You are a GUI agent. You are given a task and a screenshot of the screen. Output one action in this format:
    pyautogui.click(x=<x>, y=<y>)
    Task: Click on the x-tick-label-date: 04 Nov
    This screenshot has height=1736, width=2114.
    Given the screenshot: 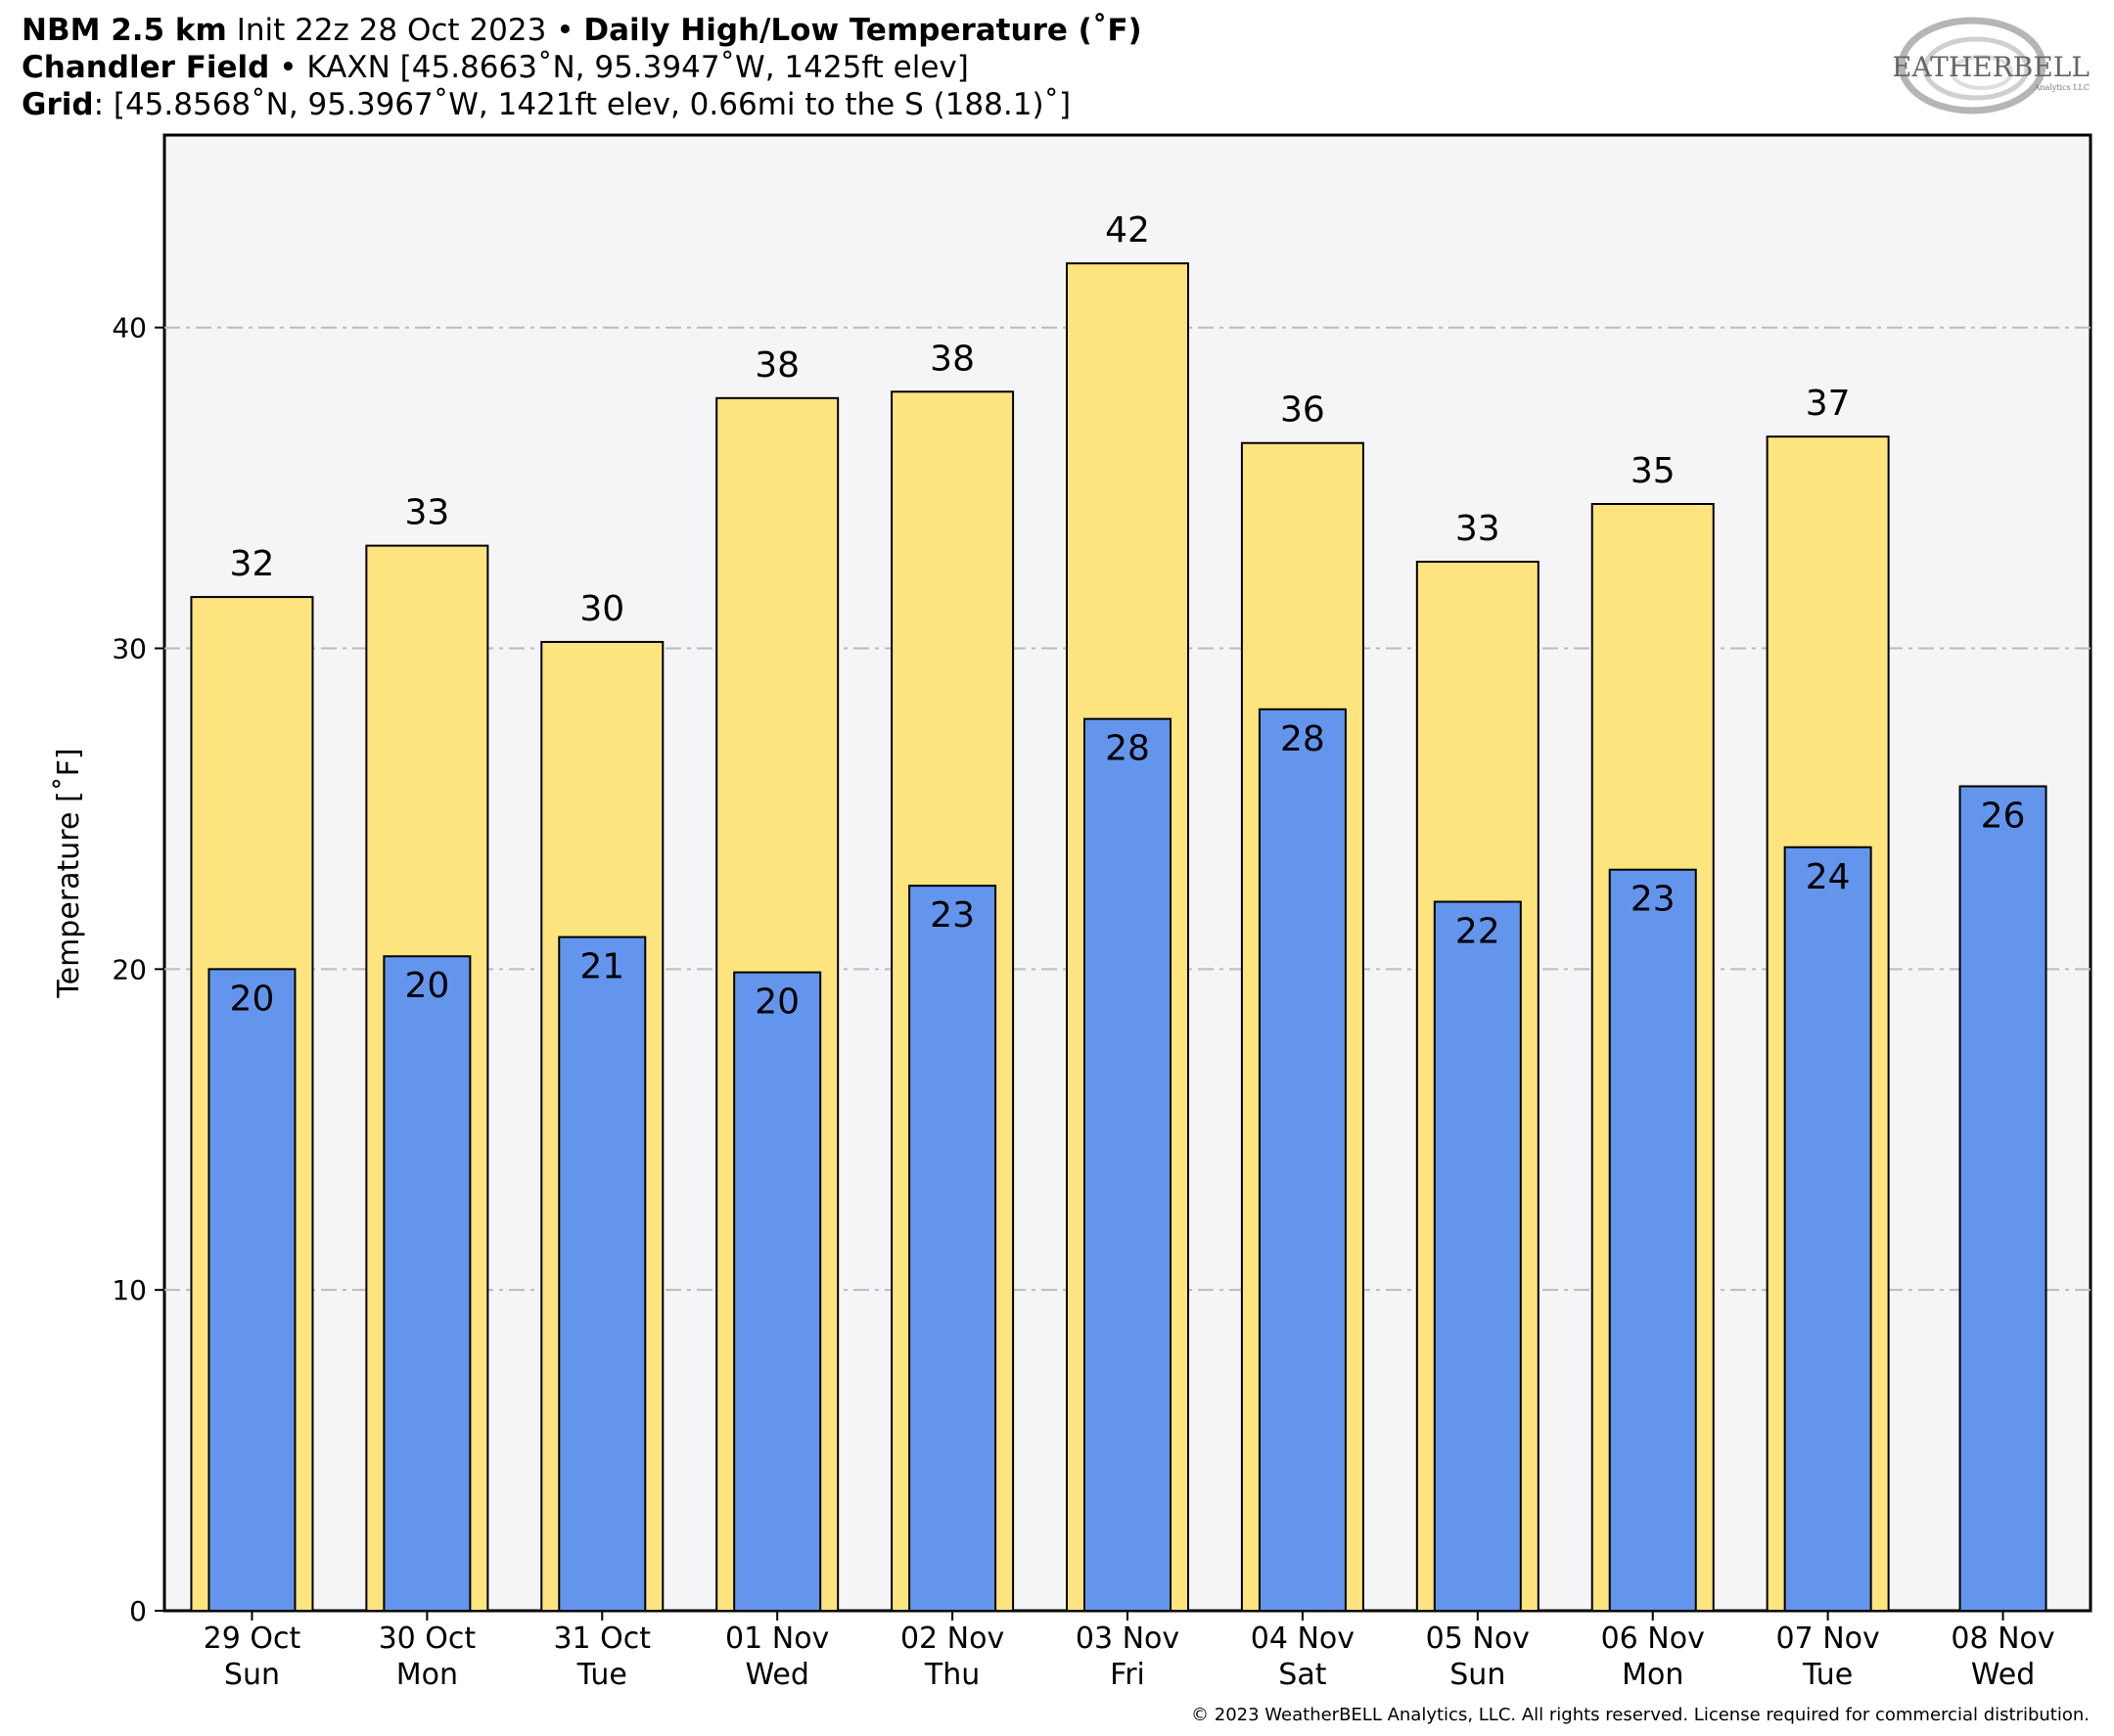 What is the action you would take?
    pyautogui.click(x=1303, y=1639)
    